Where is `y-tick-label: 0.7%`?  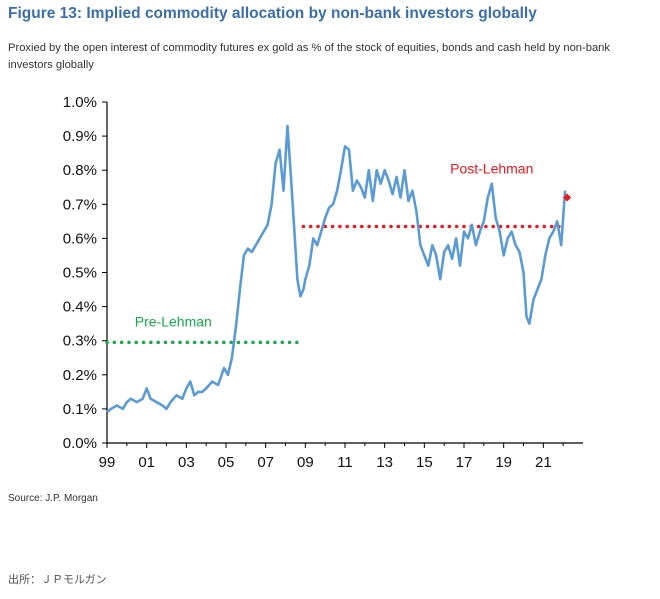 y-tick-label: 0.7% is located at coordinates (80, 204).